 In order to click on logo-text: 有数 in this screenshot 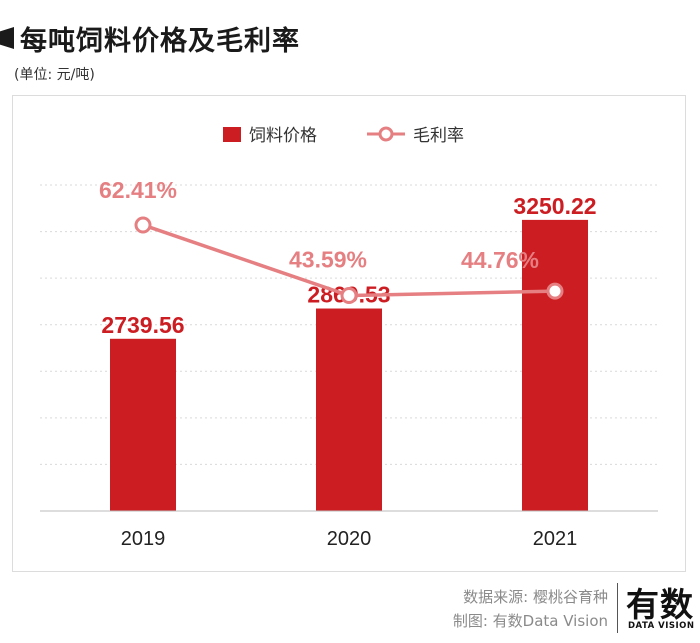, I will do `click(660, 604)`.